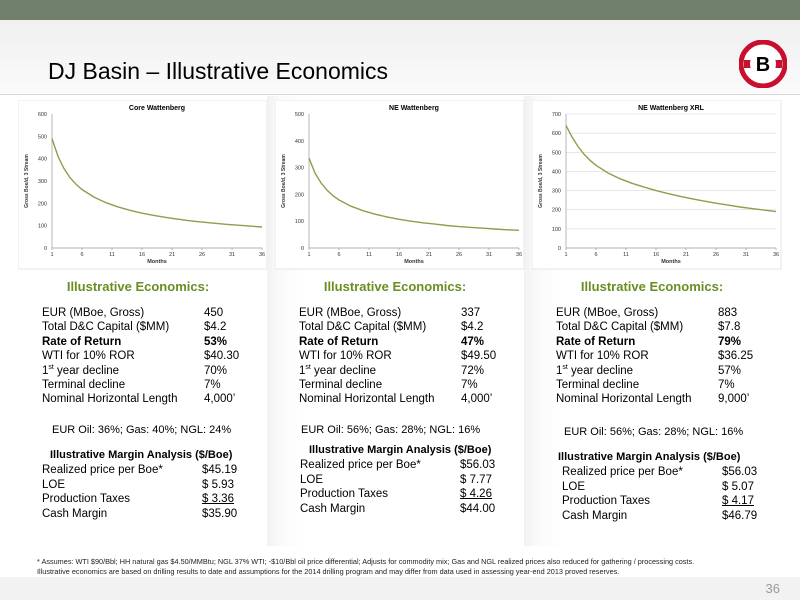 The image size is (800, 600). I want to click on margin-row: Cash Margin $44.00, so click(398, 508).